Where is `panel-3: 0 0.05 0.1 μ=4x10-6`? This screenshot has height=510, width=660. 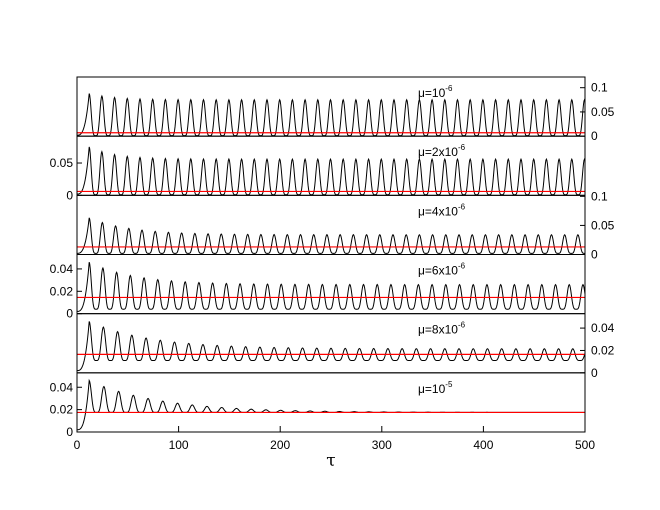
panel-3: 0 0.05 0.1 μ=4x10-6 is located at coordinates (345, 225).